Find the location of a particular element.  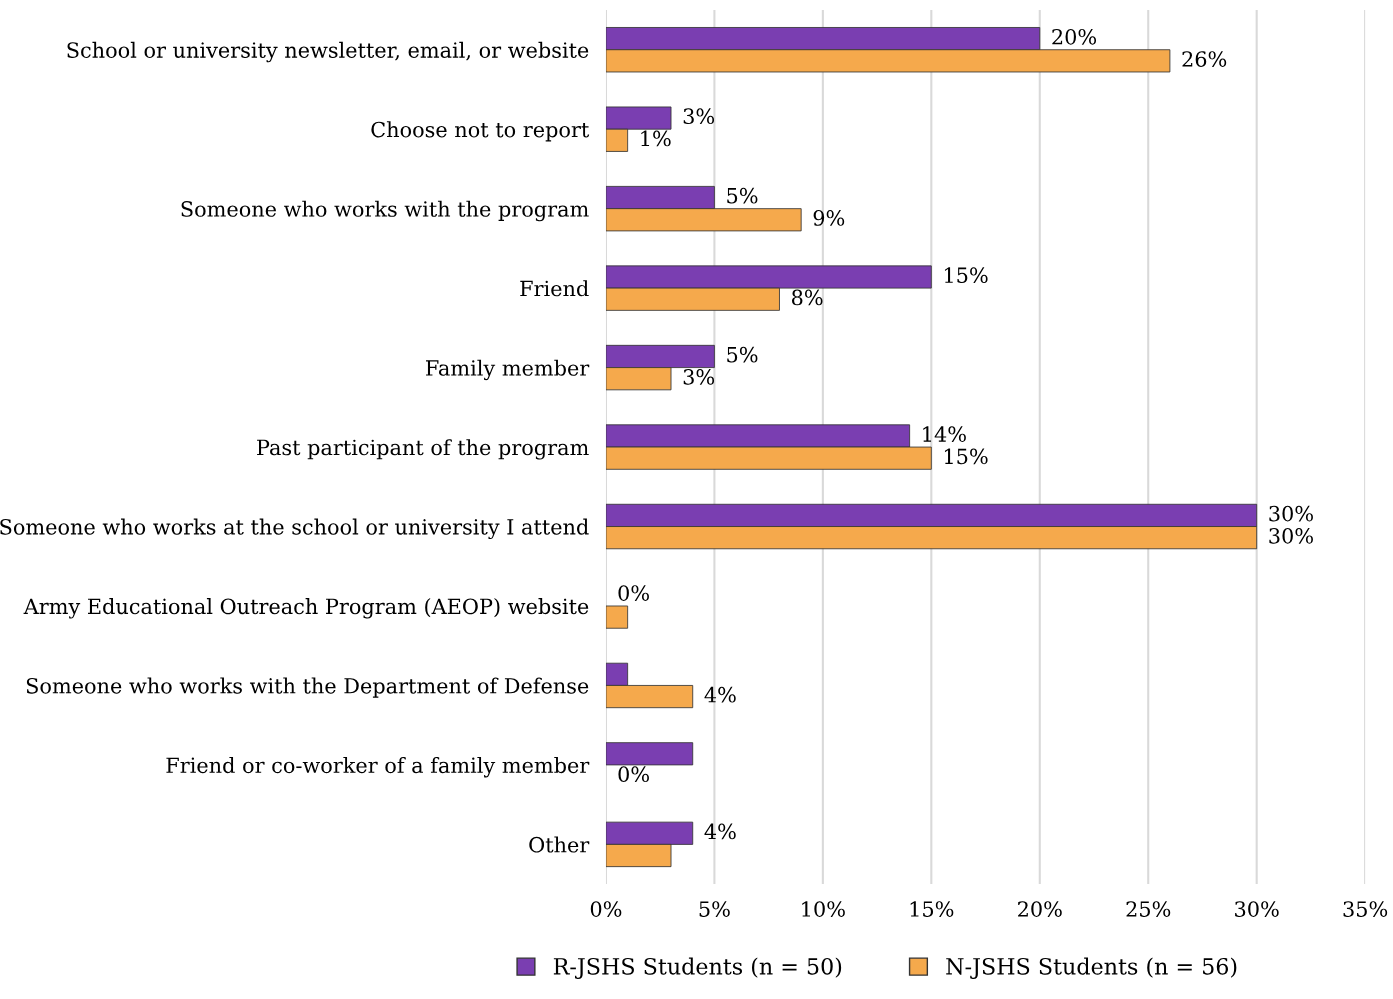

data-label: 26% is located at coordinates (1204, 59).